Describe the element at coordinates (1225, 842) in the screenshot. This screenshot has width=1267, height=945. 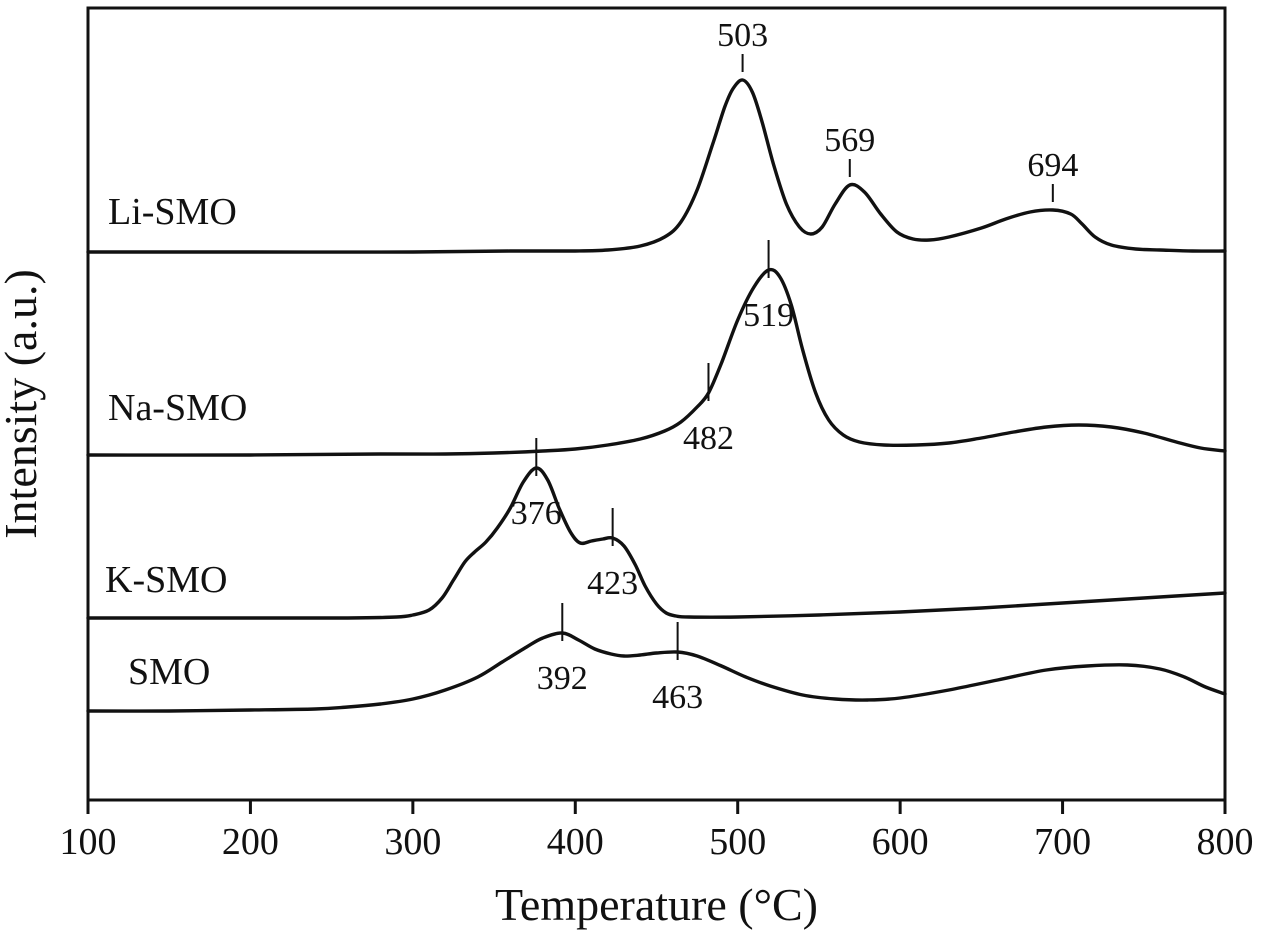
I see `x-tick-label: 800` at that location.